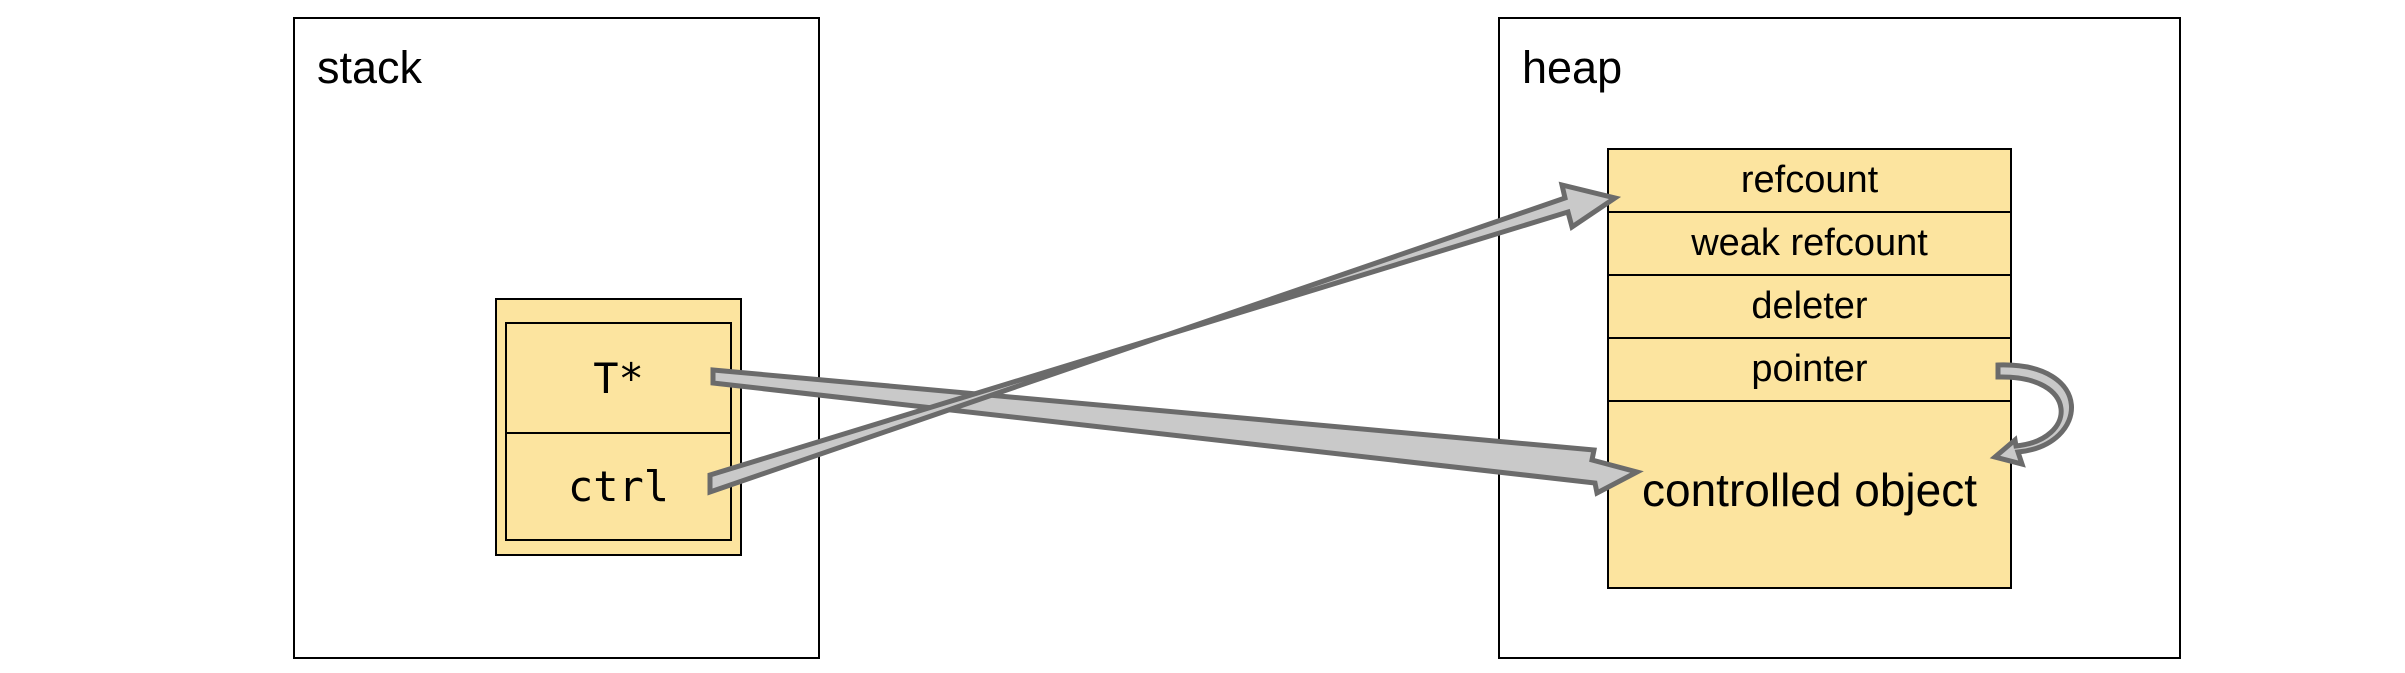  I want to click on refcount-row: refcount, so click(1809, 181).